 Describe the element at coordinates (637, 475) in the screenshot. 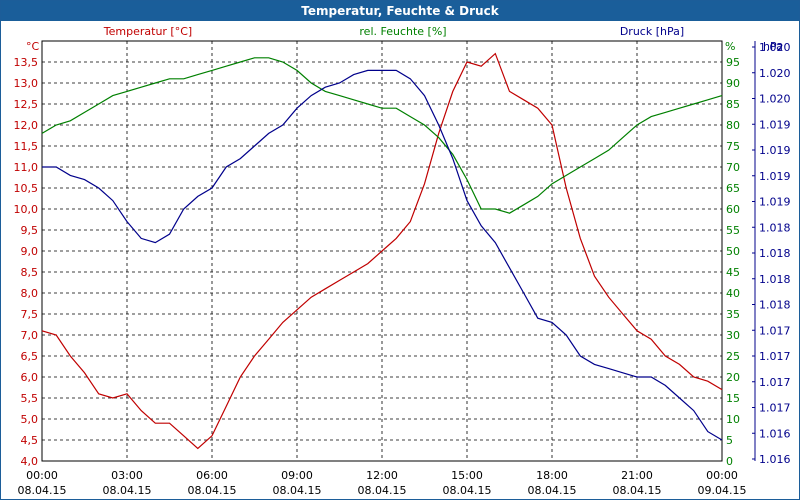

I see `x-tick-time: 21:00` at that location.